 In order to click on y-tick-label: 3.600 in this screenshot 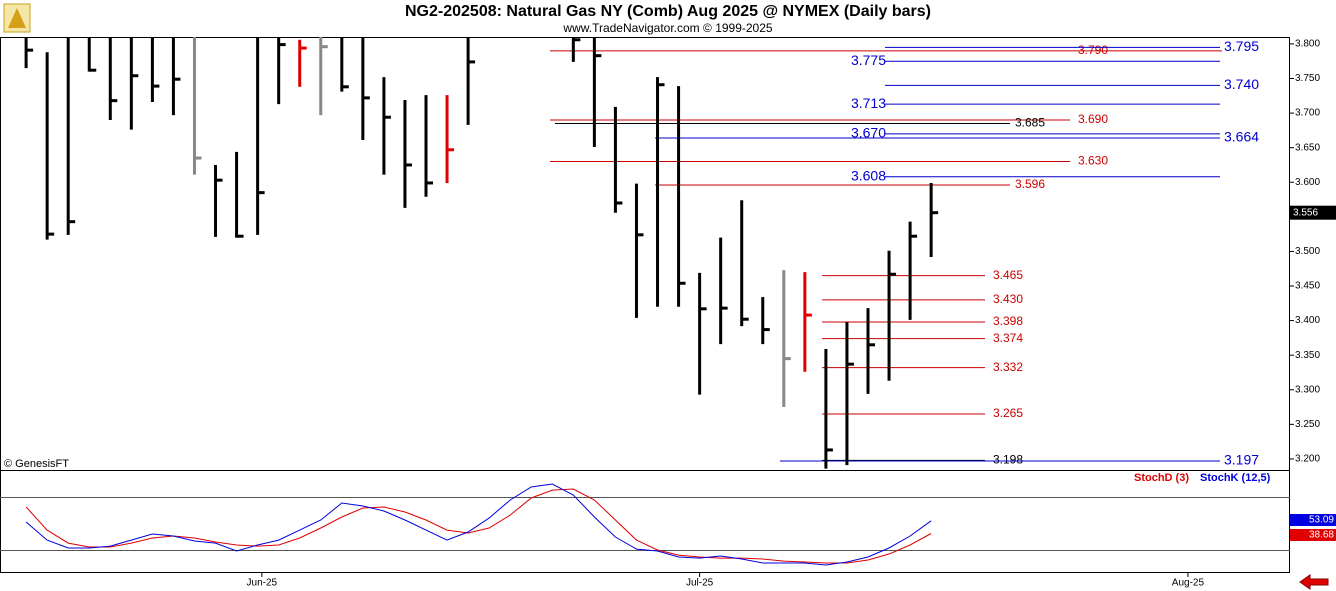, I will do `click(1307, 182)`.